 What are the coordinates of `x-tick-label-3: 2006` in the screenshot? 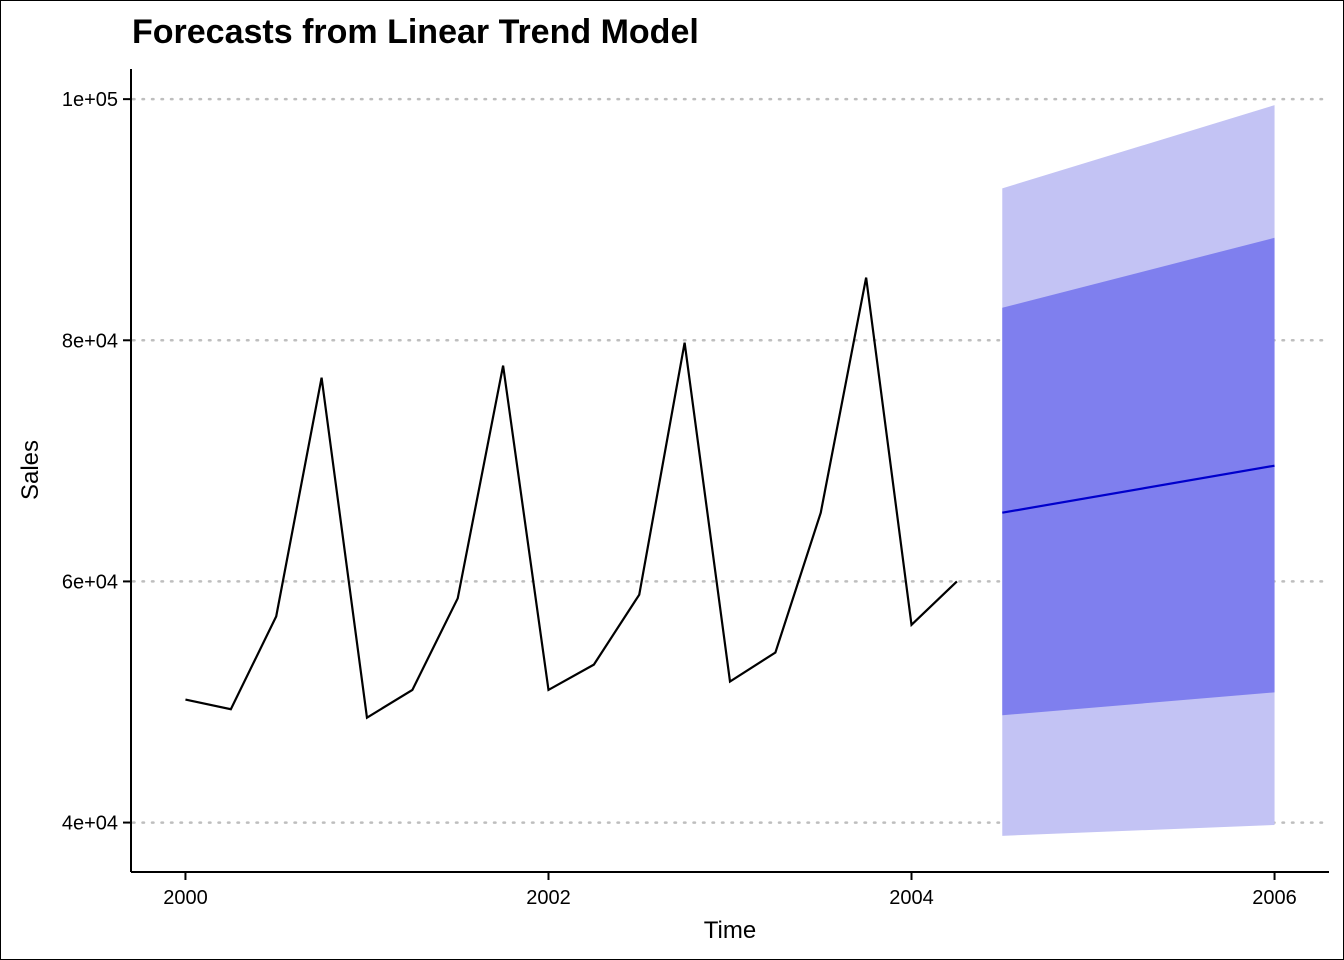 It's located at (1274, 898).